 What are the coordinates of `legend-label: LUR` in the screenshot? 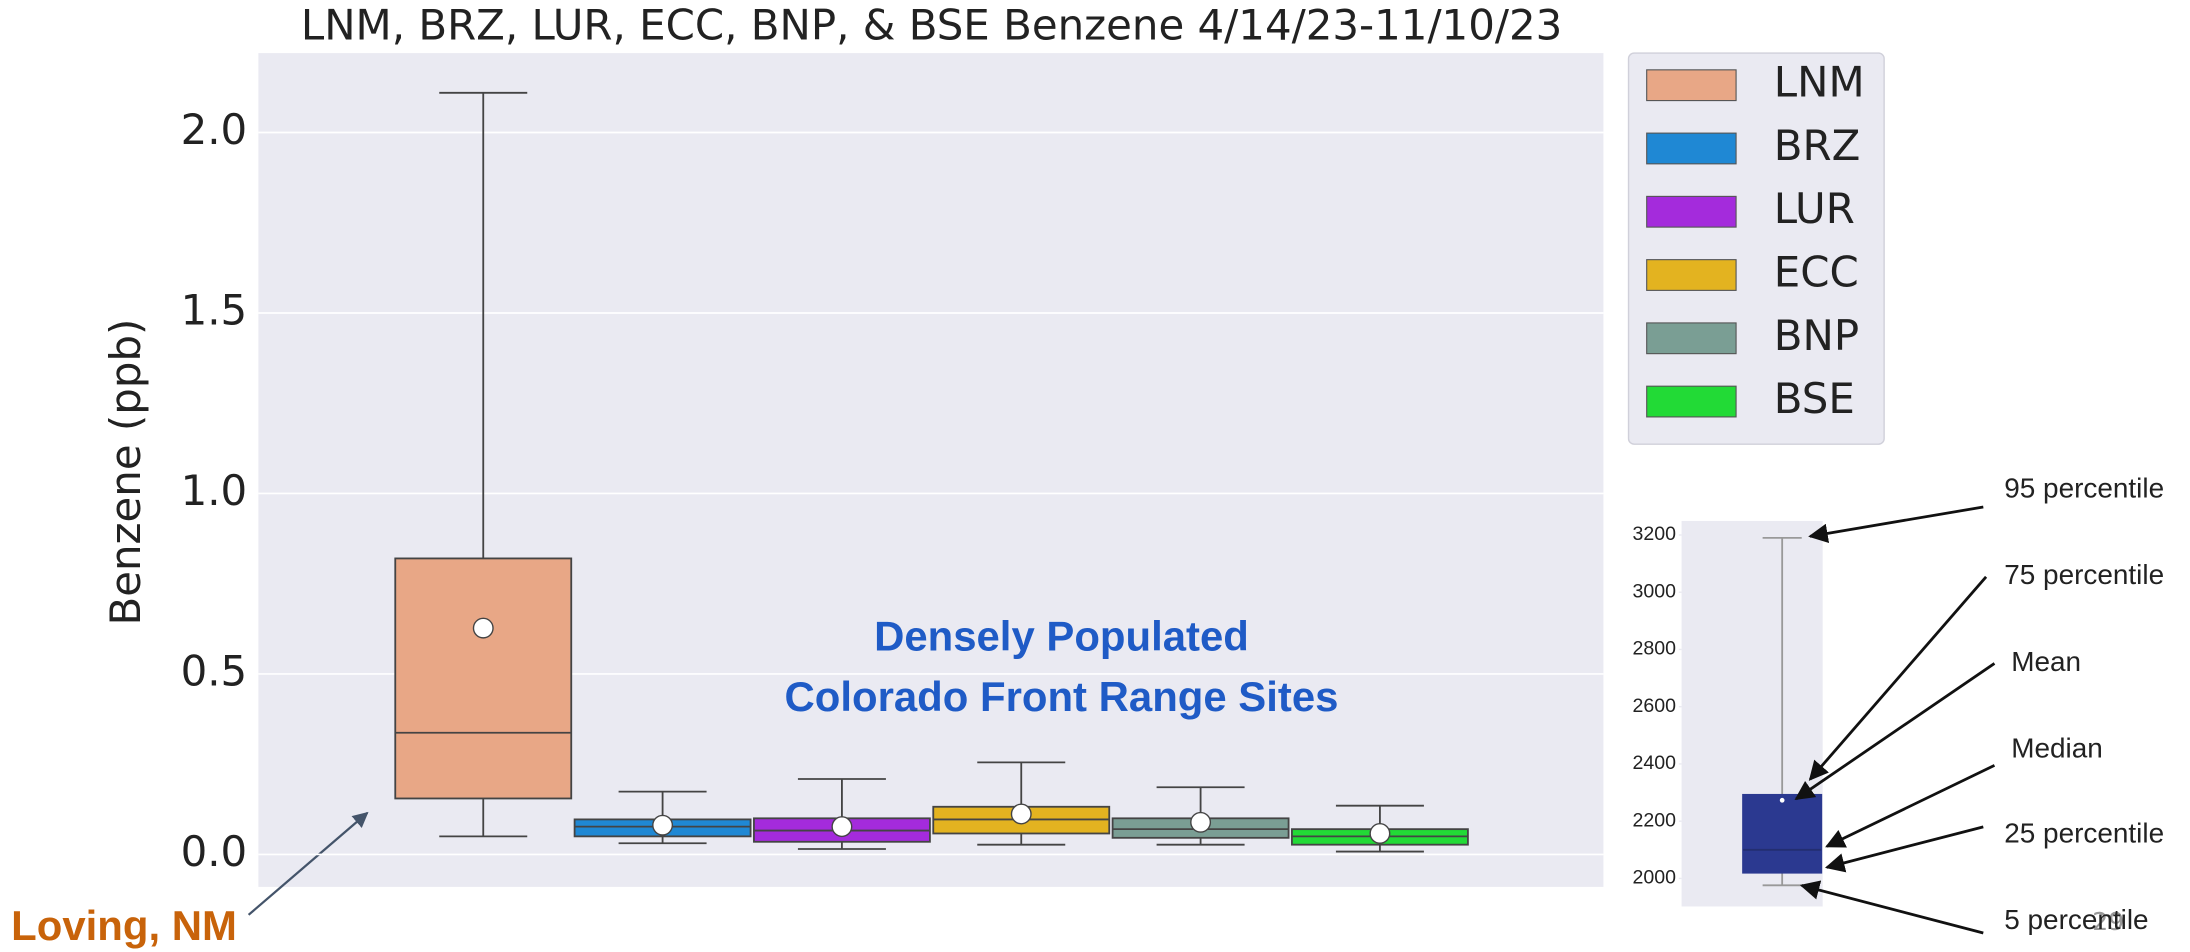 It's located at (1814, 208).